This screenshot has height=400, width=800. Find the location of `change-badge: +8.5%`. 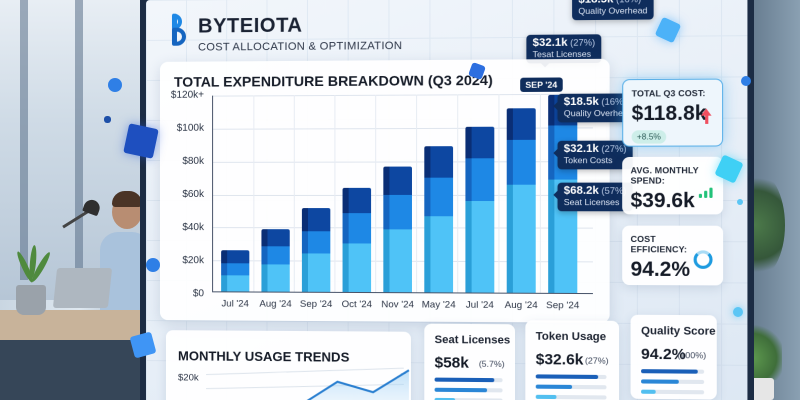

change-badge: +8.5% is located at coordinates (649, 137).